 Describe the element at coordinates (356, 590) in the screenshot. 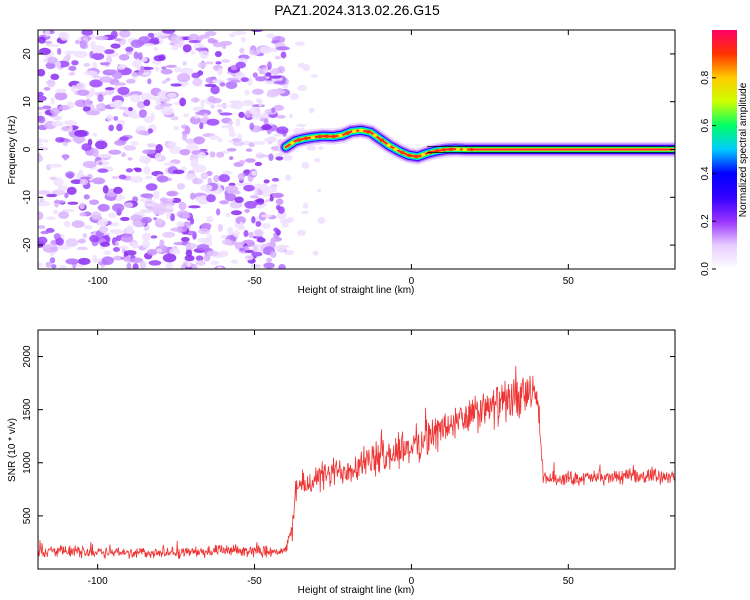

I see `snr-x-label: Height of straight line (km)` at that location.